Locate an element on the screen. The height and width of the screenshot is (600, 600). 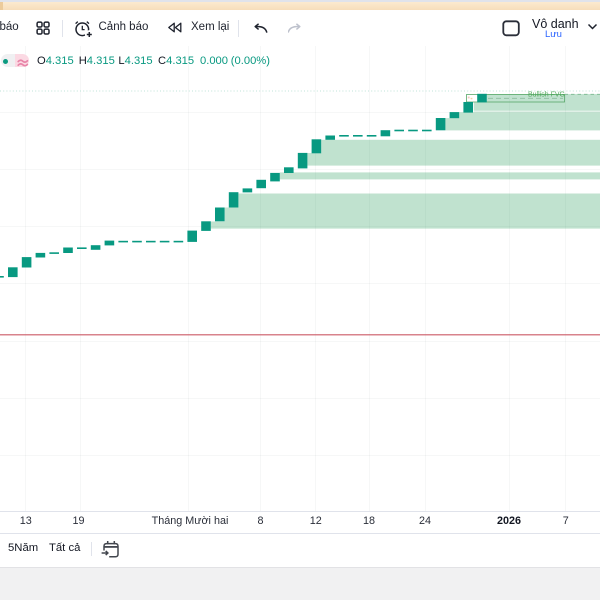
svg-text: Bullish FVG is located at coordinates (546, 95).